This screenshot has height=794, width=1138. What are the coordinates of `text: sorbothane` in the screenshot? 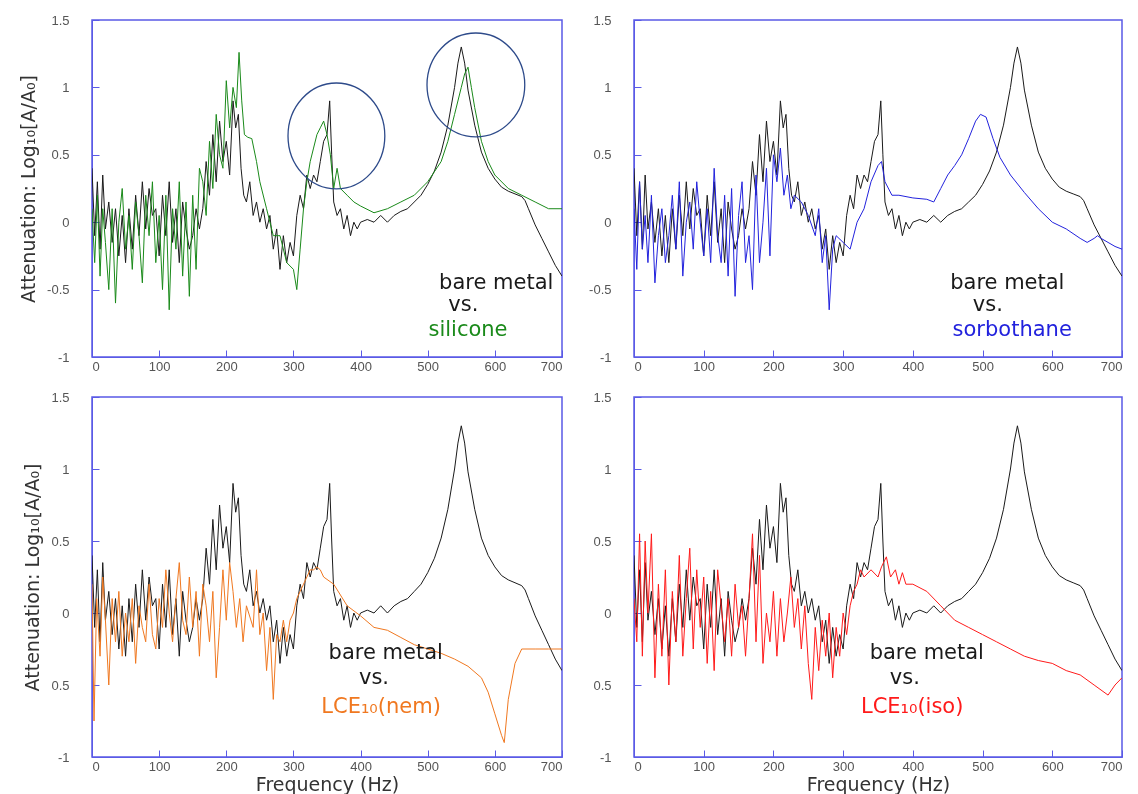 It's located at (1012, 329).